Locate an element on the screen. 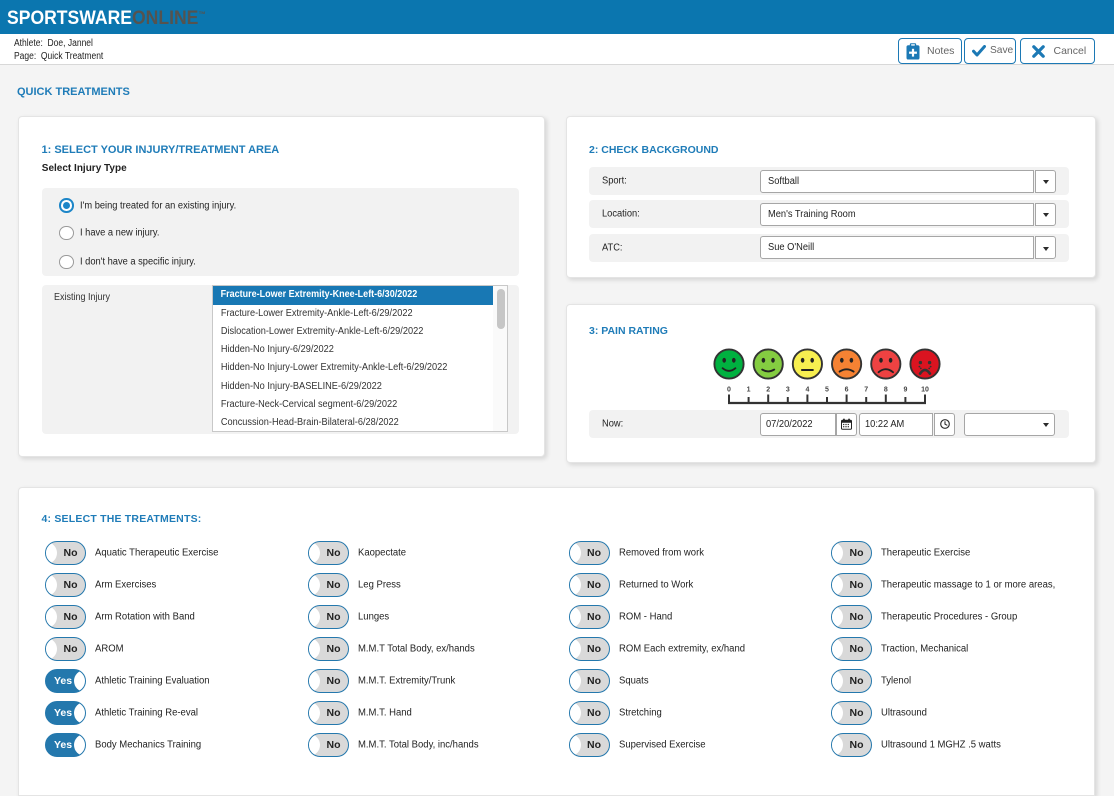 This screenshot has width=1114, height=796. svg-text: 2 is located at coordinates (768, 390).